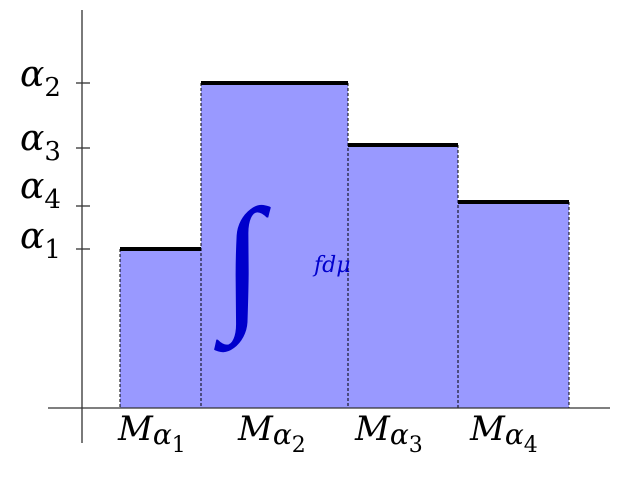 The image size is (640, 480). I want to click on x-label: Mα3, so click(388, 433).